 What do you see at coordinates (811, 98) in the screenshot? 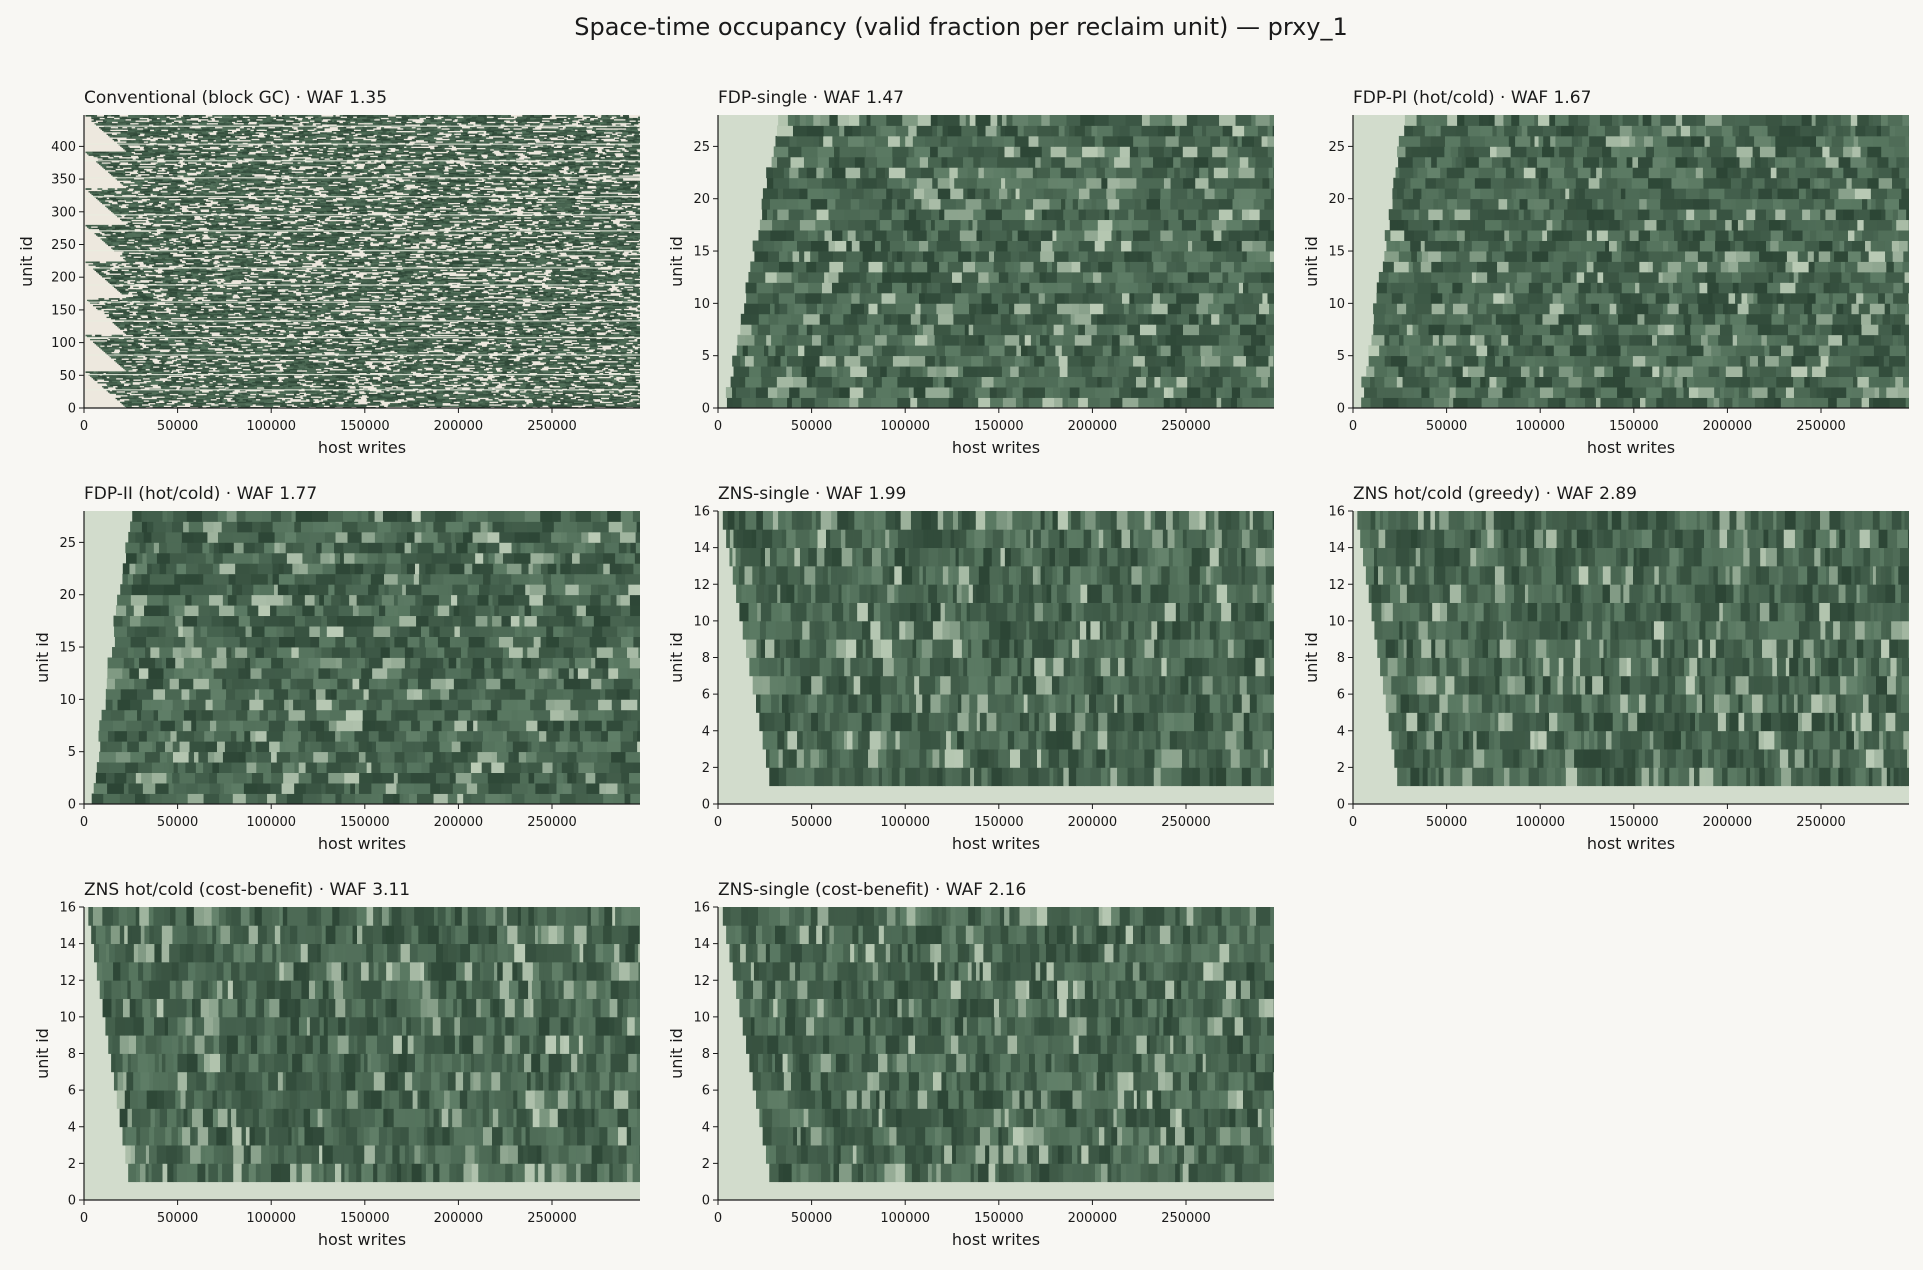
I see `panel-title: FDP-single · WAF 1.47` at bounding box center [811, 98].